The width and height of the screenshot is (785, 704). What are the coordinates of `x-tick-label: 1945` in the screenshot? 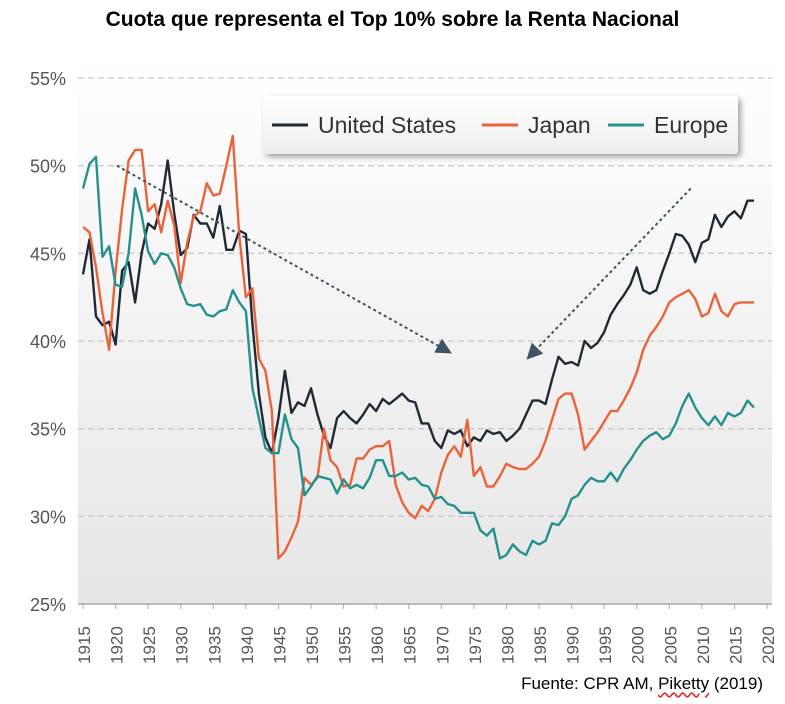 It's located at (279, 645).